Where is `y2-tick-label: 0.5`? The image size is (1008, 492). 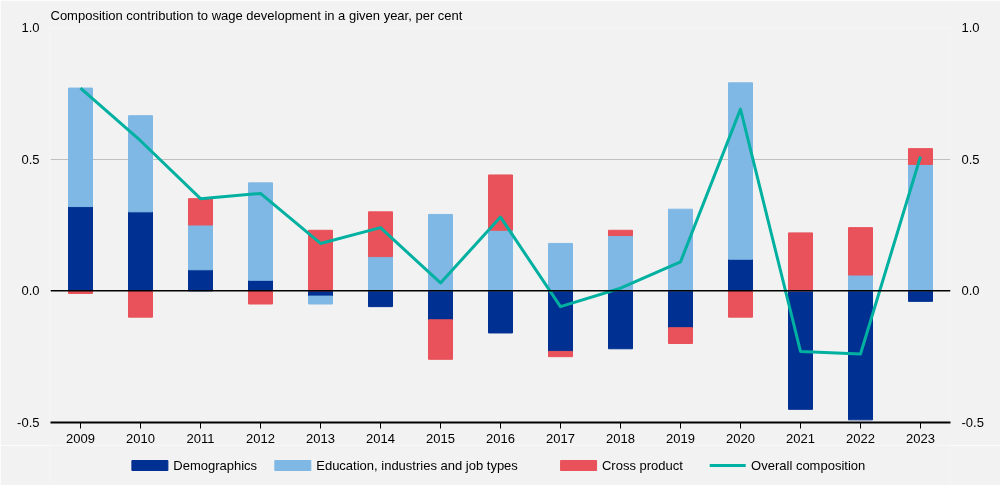
y2-tick-label: 0.5 is located at coordinates (970, 159).